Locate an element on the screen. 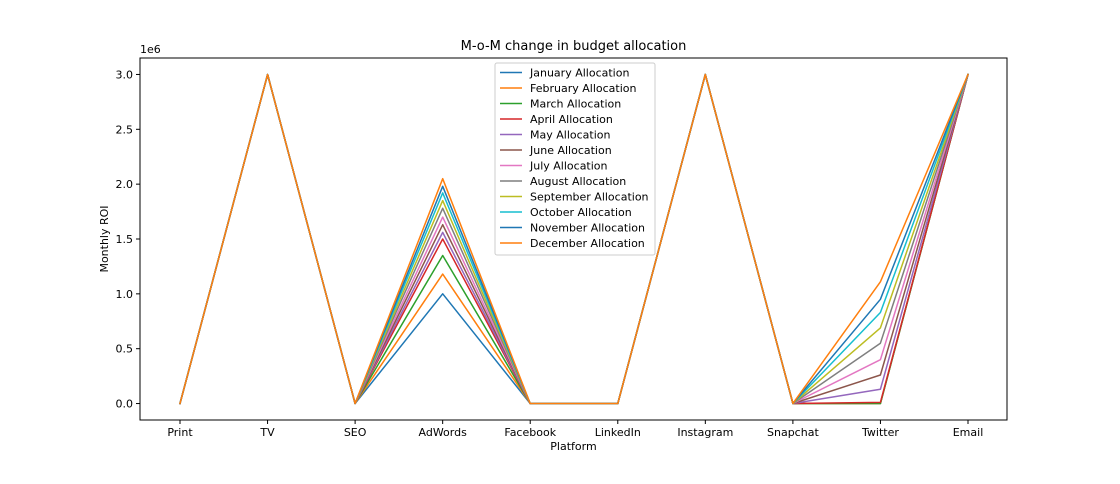  legend-label: July Allocation is located at coordinates (568, 166).